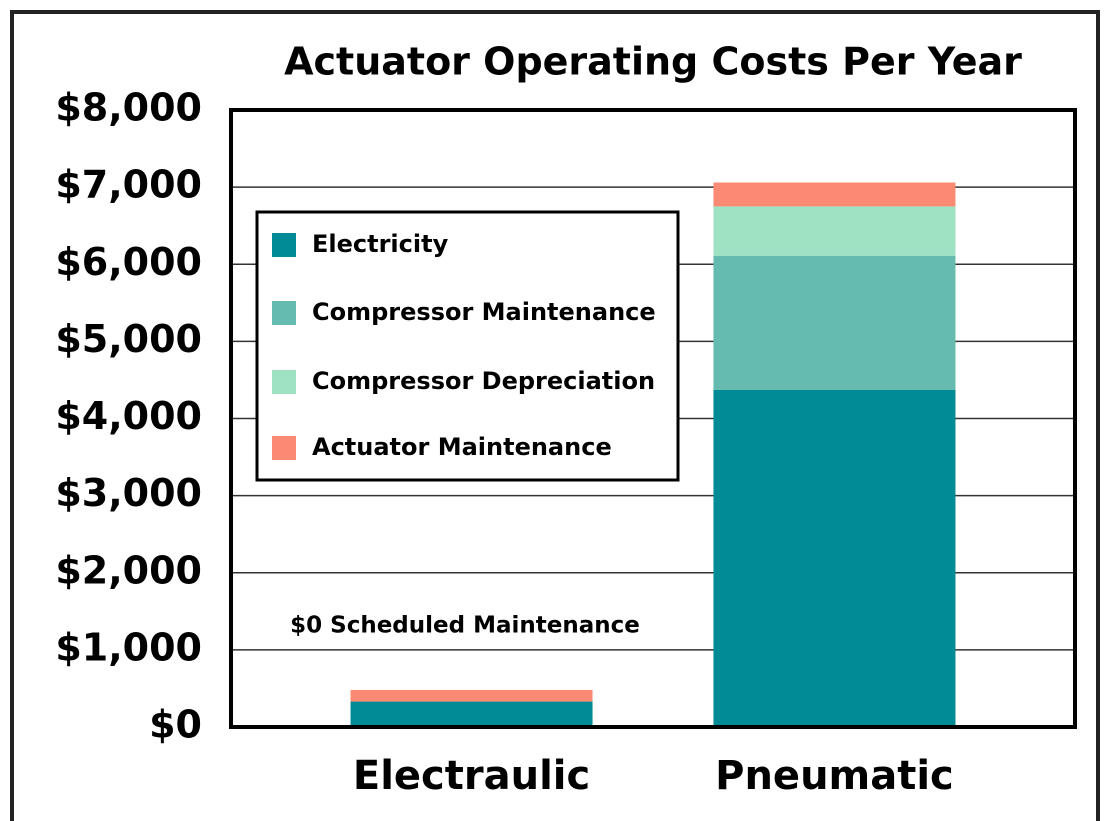  What do you see at coordinates (128, 493) in the screenshot?
I see `y-tick-label: $3,000` at bounding box center [128, 493].